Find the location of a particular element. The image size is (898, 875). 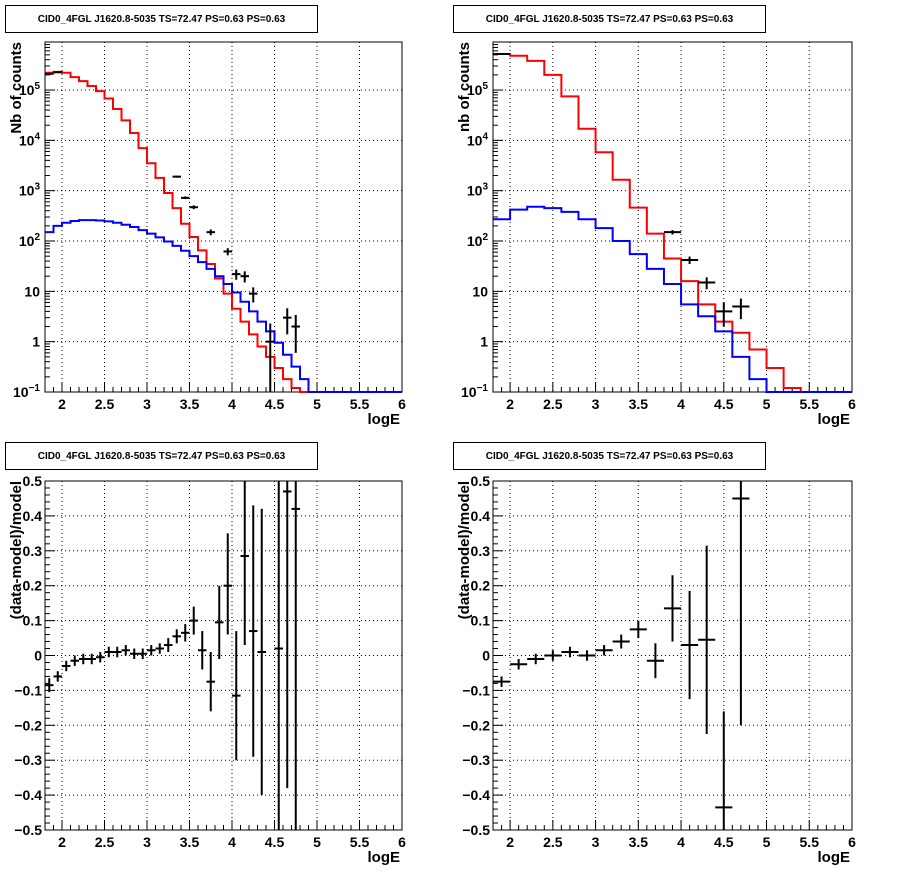

x-tick-label: 6 is located at coordinates (402, 404).